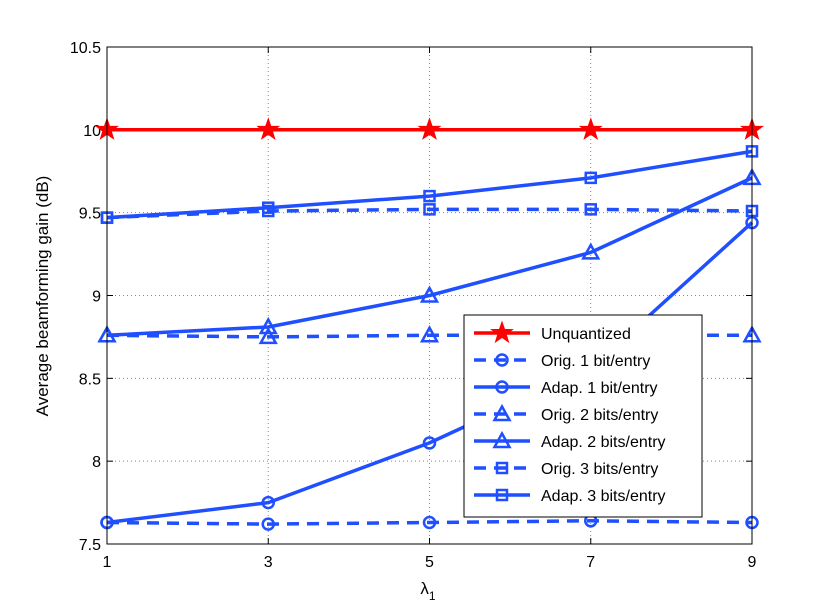  Describe the element at coordinates (85, 48) in the screenshot. I see `y-tick-label: 10.5` at that location.